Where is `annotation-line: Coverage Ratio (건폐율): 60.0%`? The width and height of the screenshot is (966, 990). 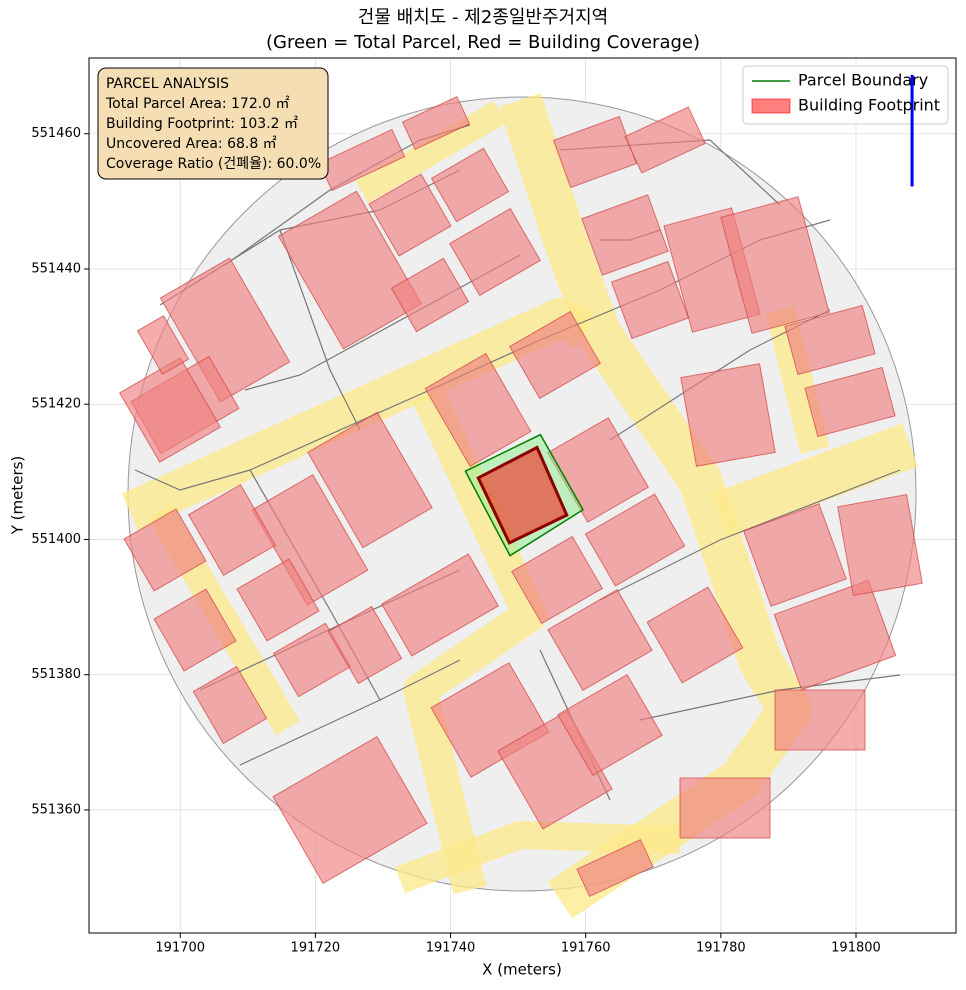 annotation-line: Coverage Ratio (건폐율): 60.0% is located at coordinates (213, 164).